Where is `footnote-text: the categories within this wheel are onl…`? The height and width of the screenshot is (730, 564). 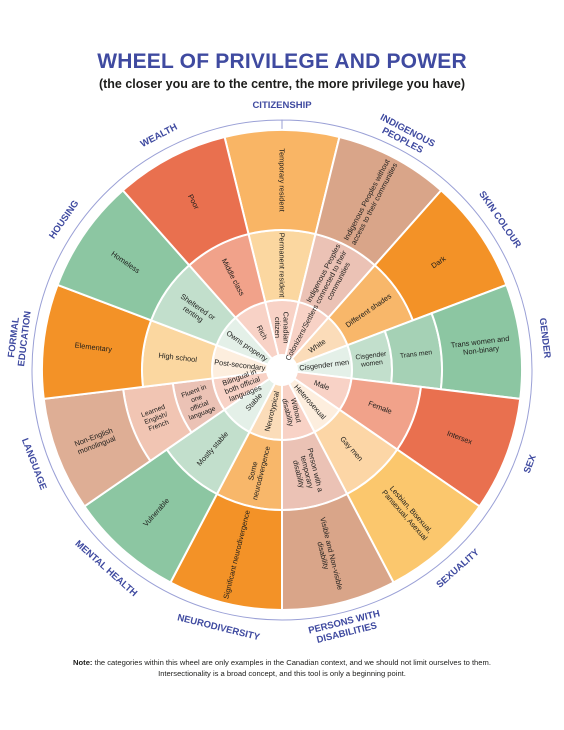
footnote-text: the categories within this wheel are onl… is located at coordinates (292, 668).